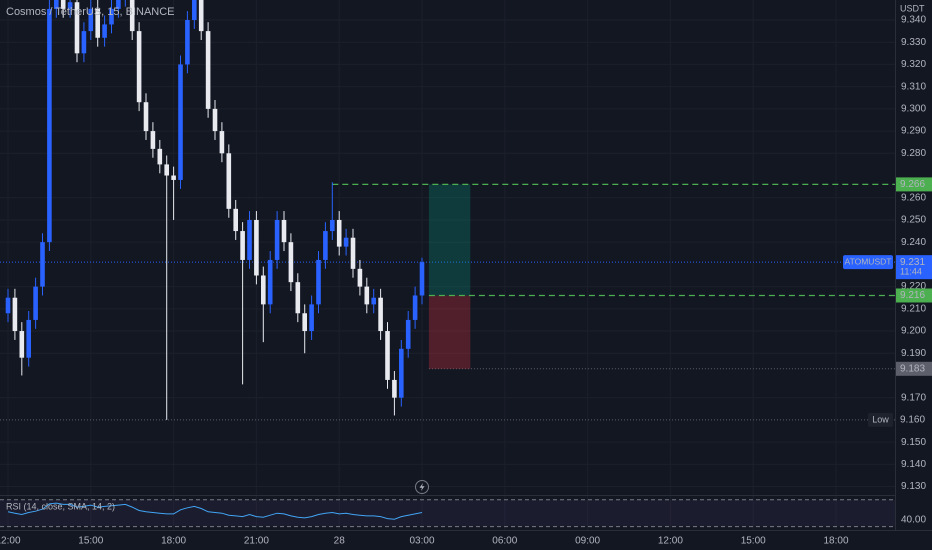 Image resolution: width=932 pixels, height=550 pixels. I want to click on icon-bolt, so click(422, 487).